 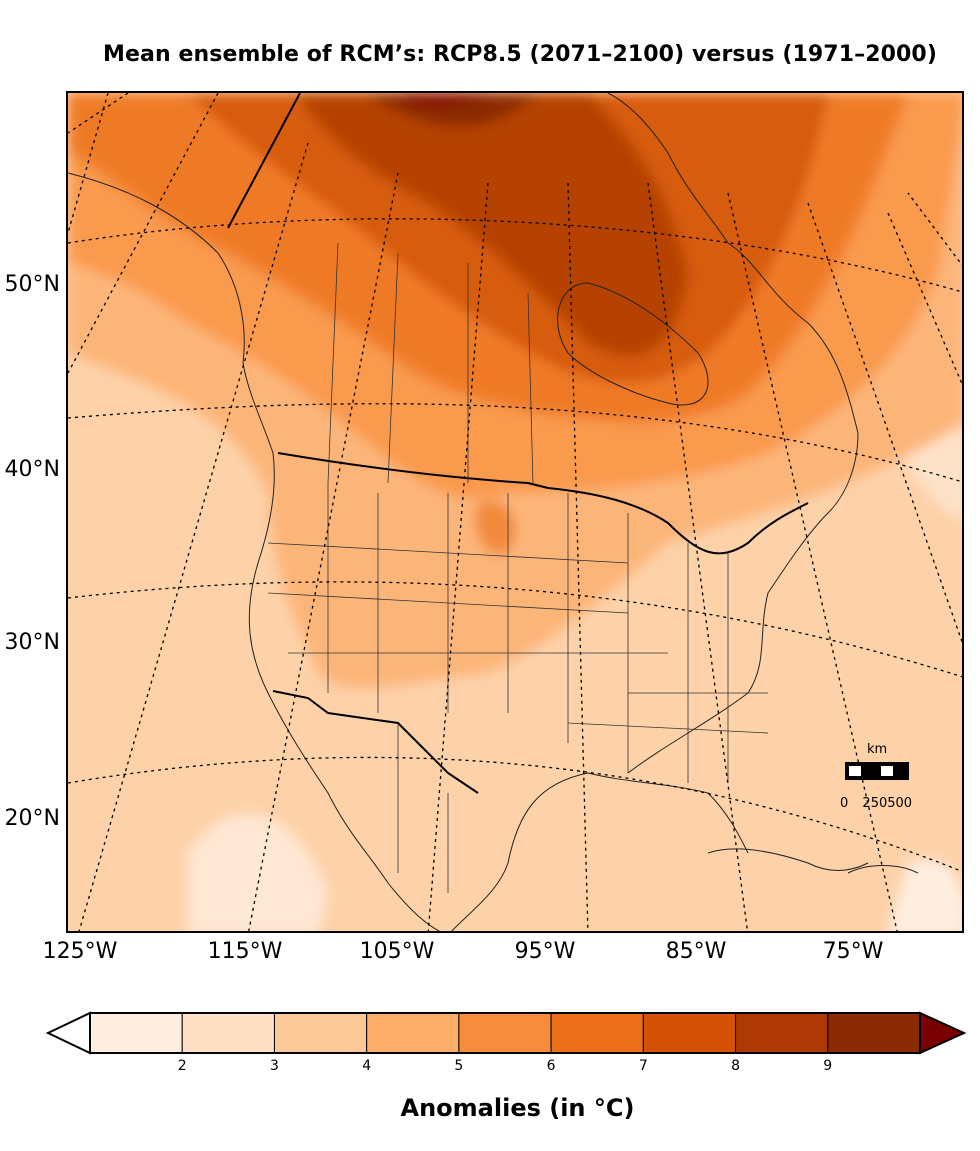 What do you see at coordinates (459, 1066) in the screenshot?
I see `colorbar-tick-label: 5` at bounding box center [459, 1066].